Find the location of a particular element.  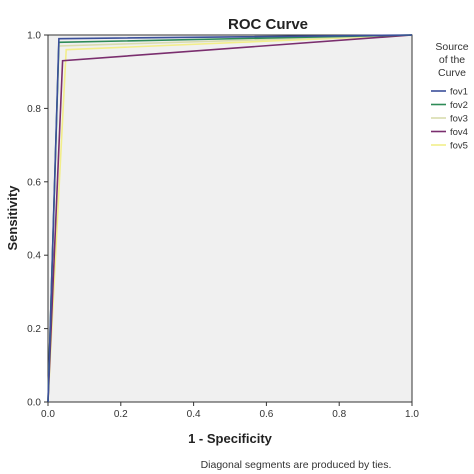

x-tick-label: 0.6 is located at coordinates (266, 414).